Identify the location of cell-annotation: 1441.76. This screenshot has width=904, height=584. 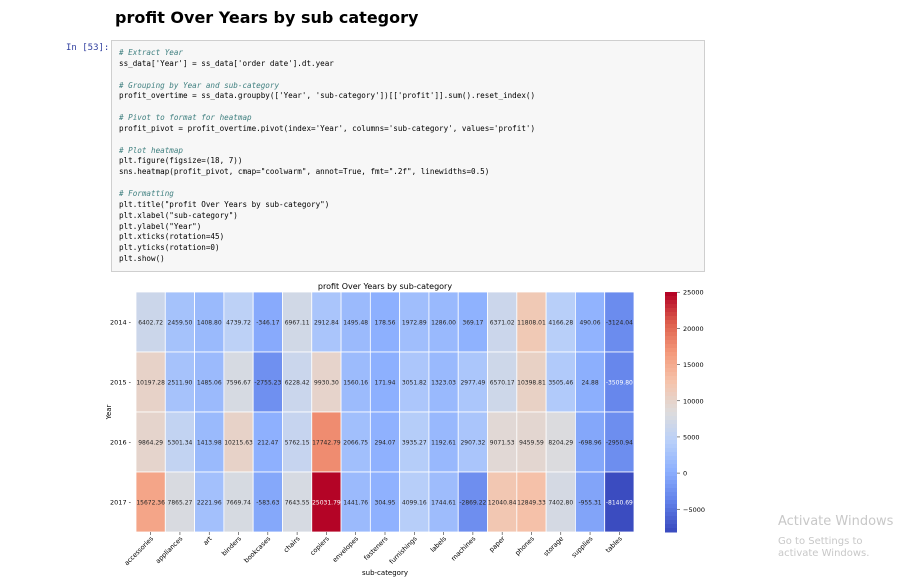
(355, 503).